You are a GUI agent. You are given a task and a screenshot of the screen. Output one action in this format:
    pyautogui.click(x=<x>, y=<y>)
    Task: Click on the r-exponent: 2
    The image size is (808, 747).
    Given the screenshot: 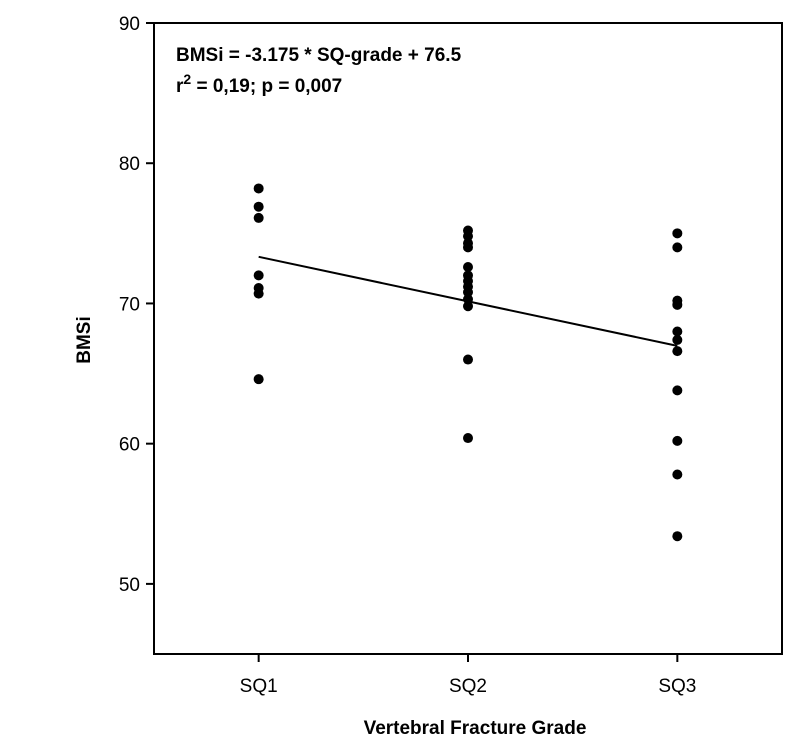 What is the action you would take?
    pyautogui.click(x=187, y=79)
    